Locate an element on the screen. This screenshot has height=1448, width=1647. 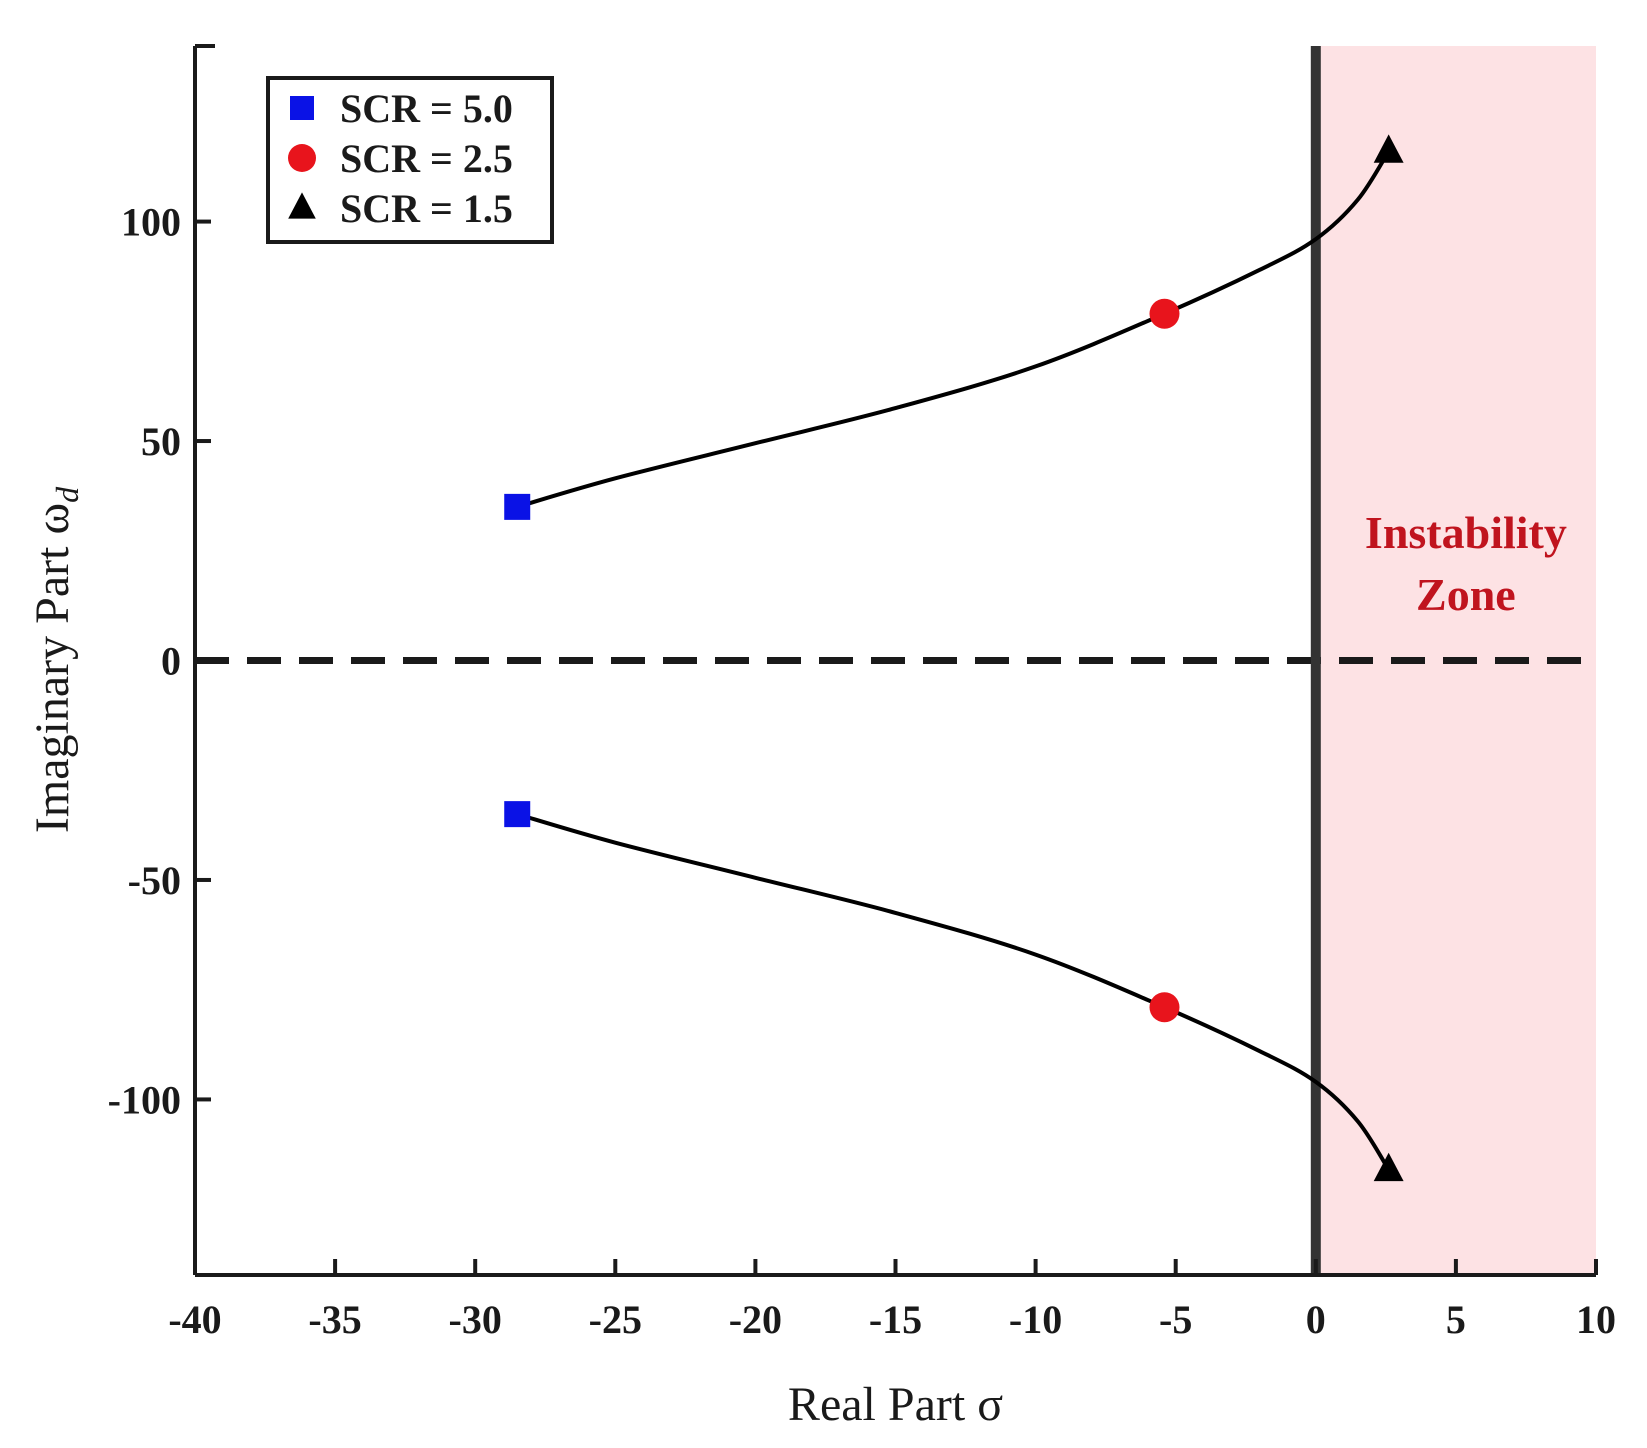
x-tick-label: 5 is located at coordinates (1456, 1319).